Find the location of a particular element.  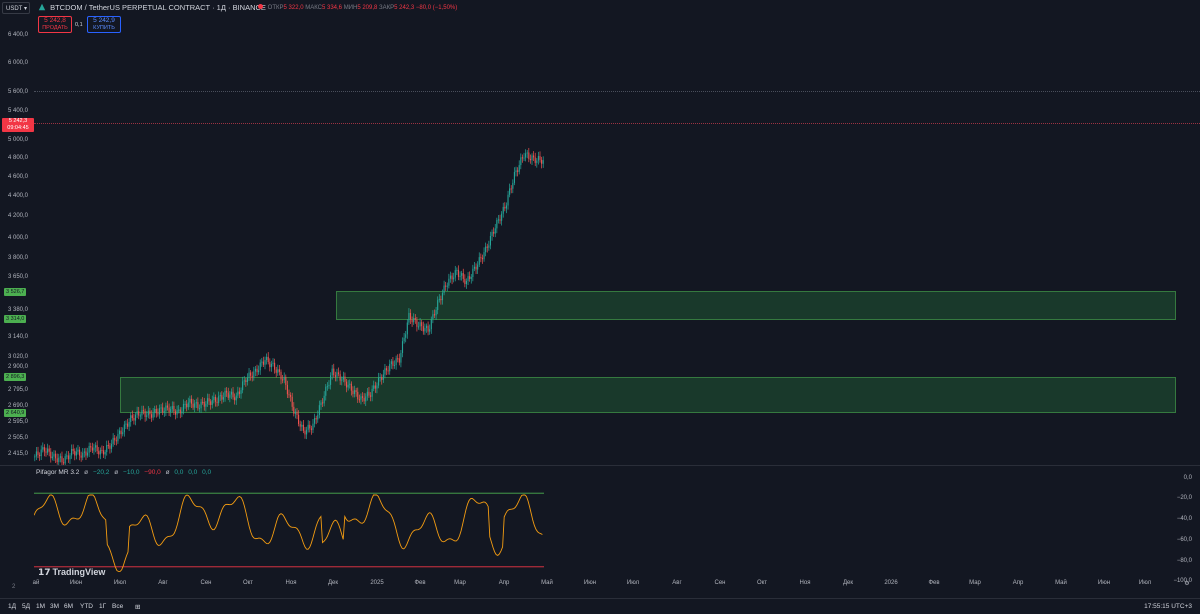

timeframe-5d: 5Д is located at coordinates (26, 606).